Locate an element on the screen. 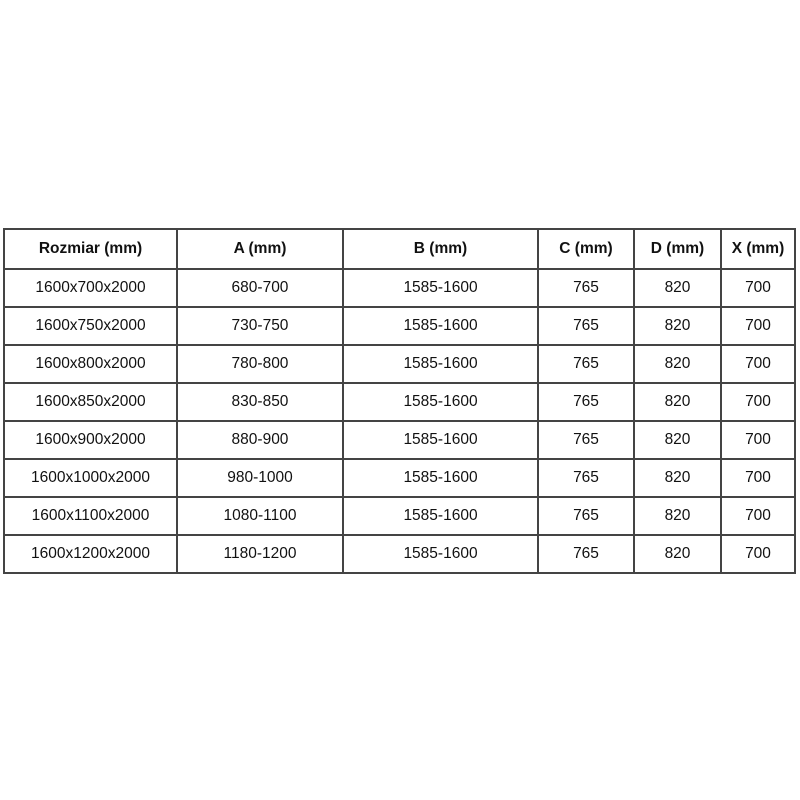 The image size is (800, 800). table-cell: 980-1000 is located at coordinates (260, 478).